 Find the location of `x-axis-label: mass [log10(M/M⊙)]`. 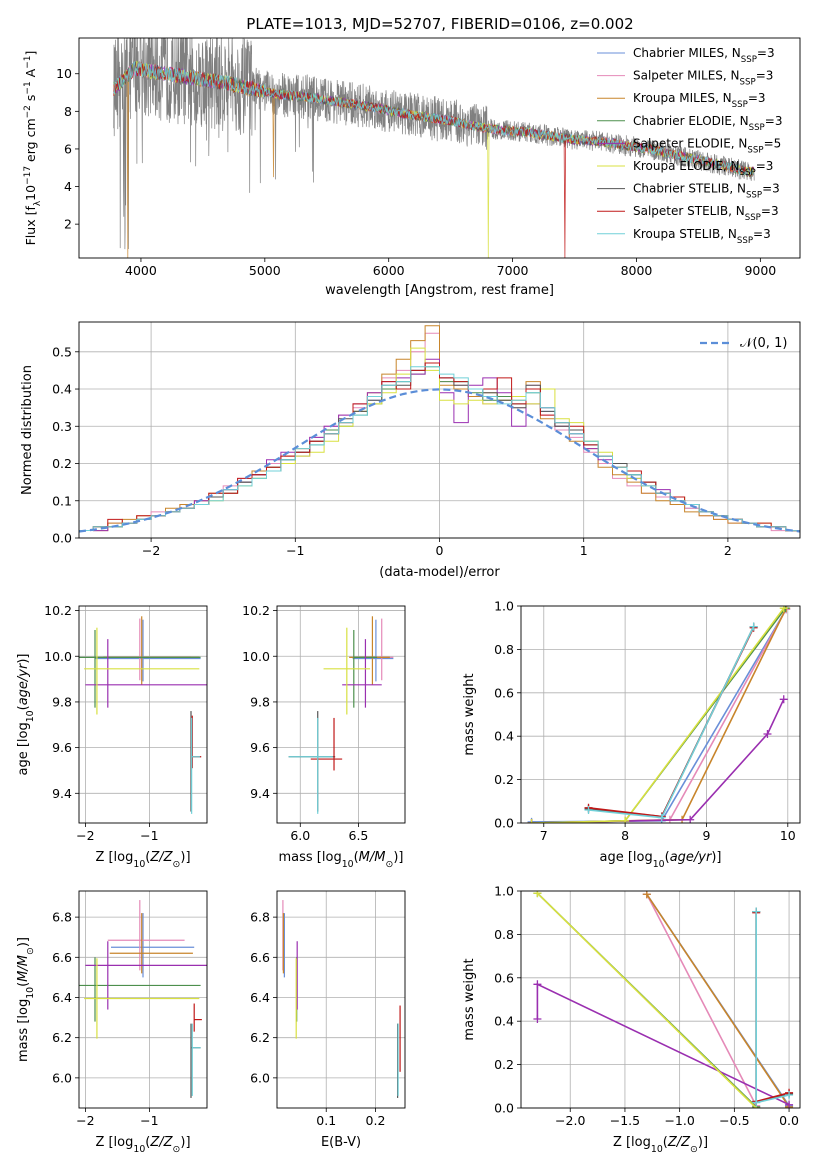

x-axis-label: mass [log10(M/M⊙)] is located at coordinates (341, 860).